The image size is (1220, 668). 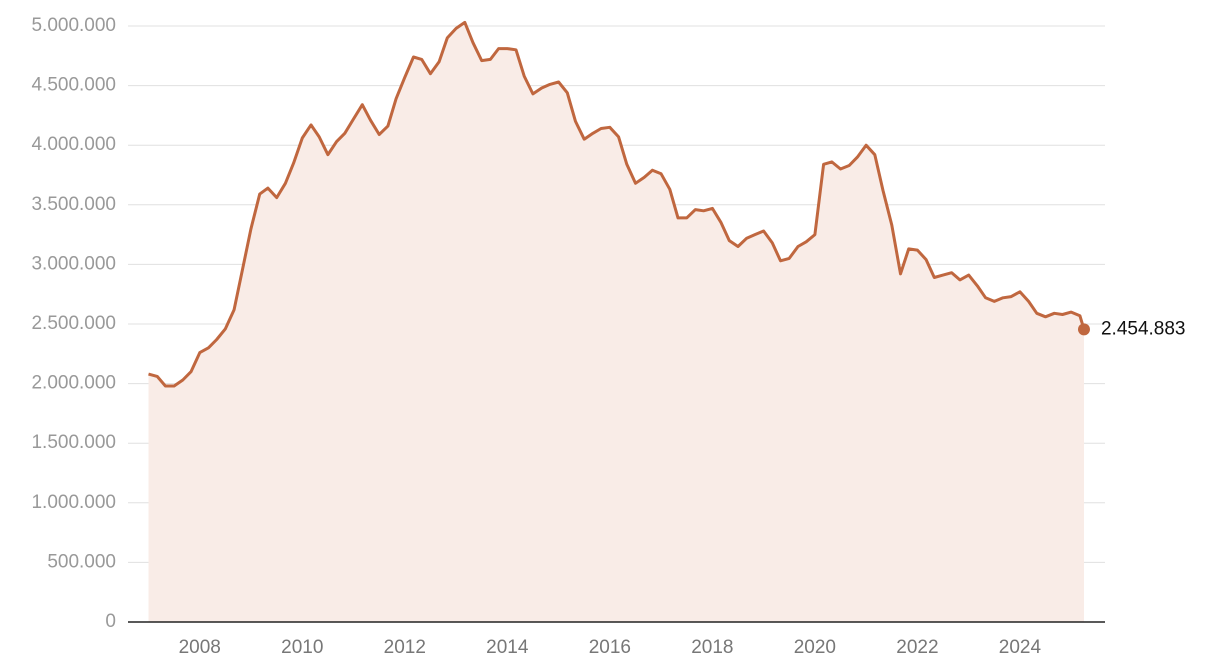 I want to click on y-tick-label: 0, so click(x=110, y=621).